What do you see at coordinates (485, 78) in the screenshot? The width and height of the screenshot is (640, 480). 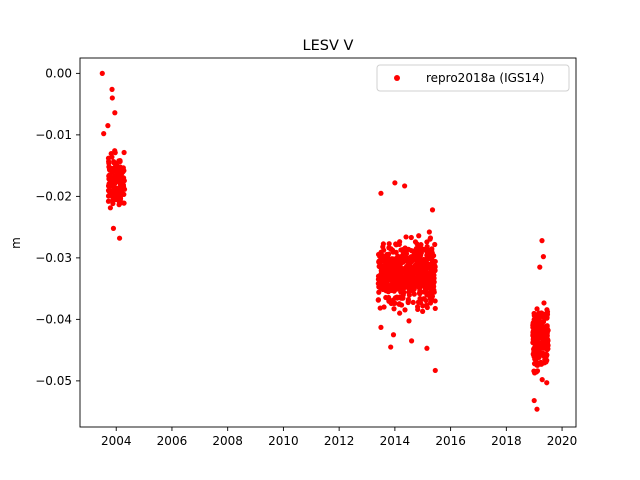 I see `legend-label: repro2018a (IGS14)` at bounding box center [485, 78].